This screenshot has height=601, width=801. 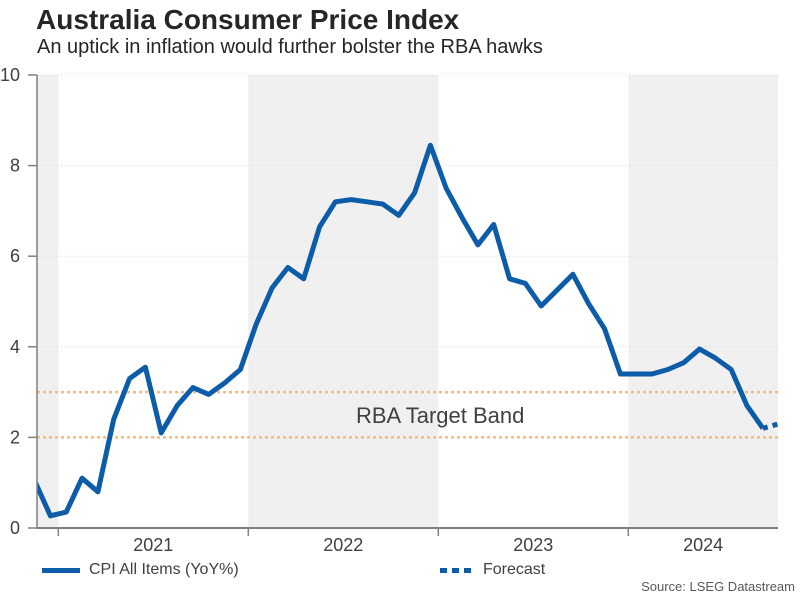 What do you see at coordinates (153, 545) in the screenshot?
I see `x-tick-label-2021: 2021` at bounding box center [153, 545].